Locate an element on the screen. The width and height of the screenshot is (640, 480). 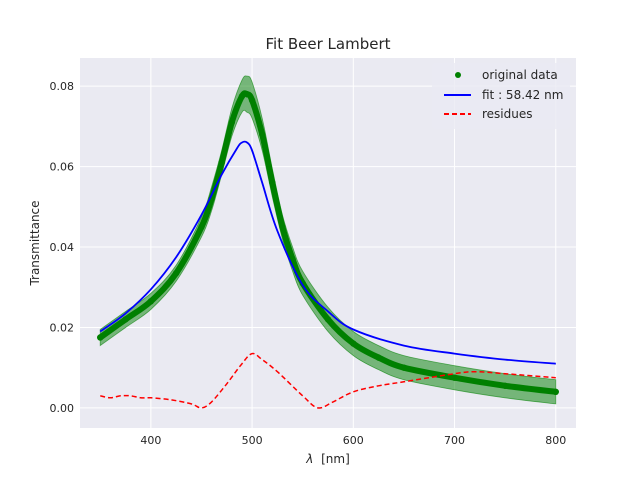
chart-title: Fit Beer Lambert is located at coordinates (328, 44).